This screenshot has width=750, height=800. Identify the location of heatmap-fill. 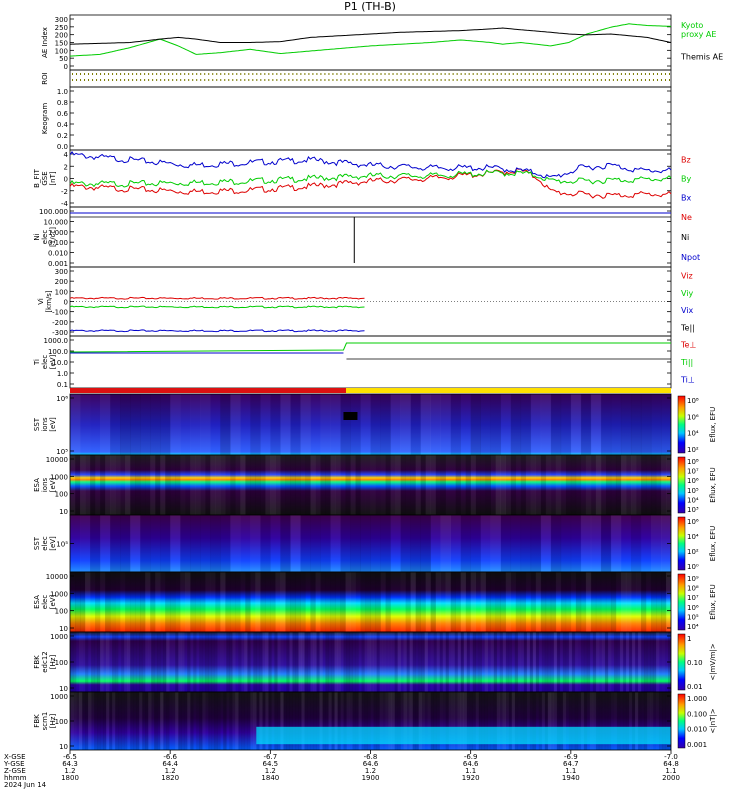
(370, 662).